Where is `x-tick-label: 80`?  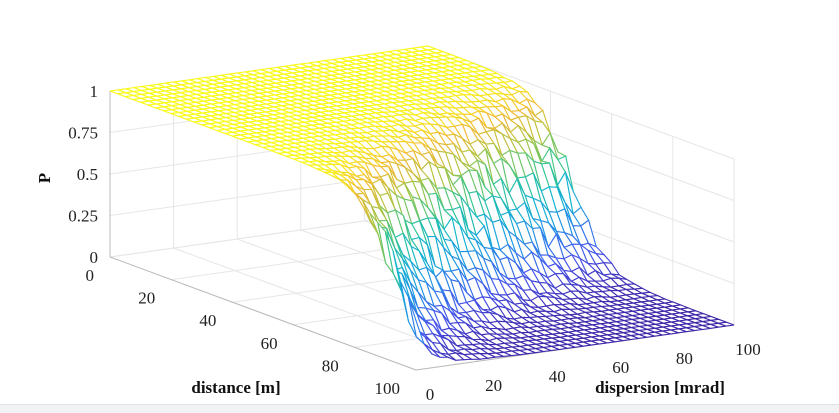 x-tick-label: 80 is located at coordinates (330, 365).